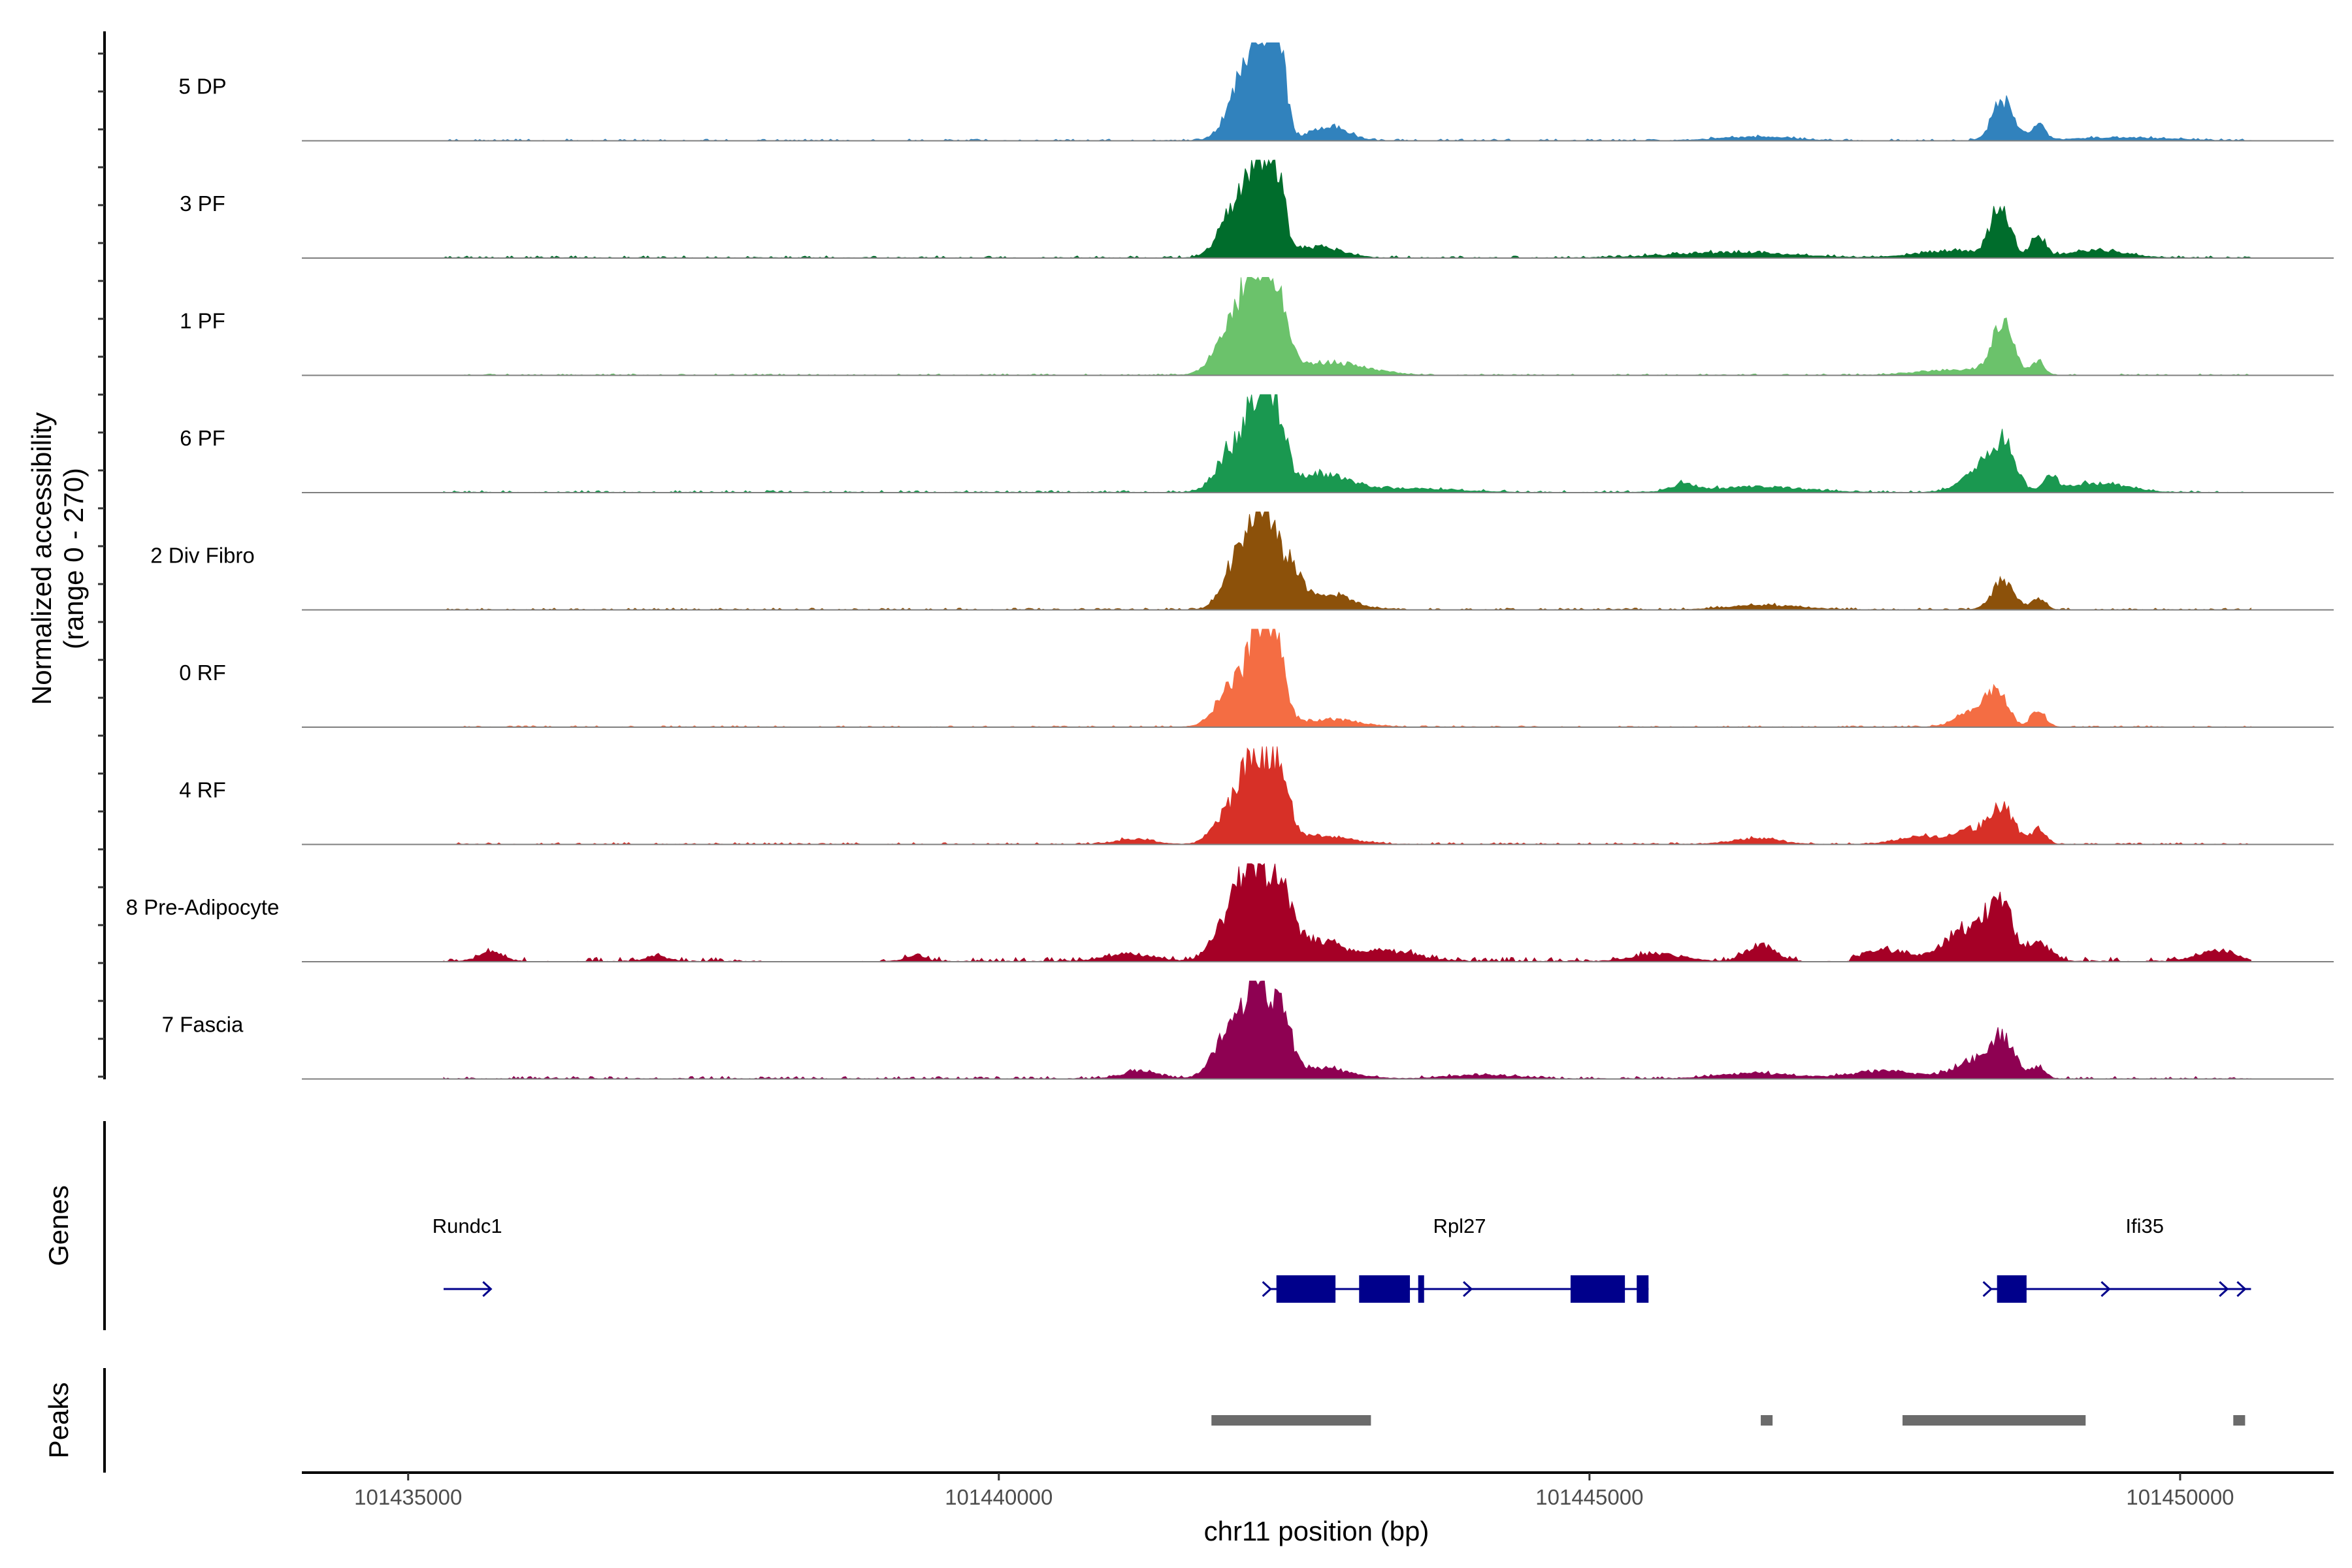 Image resolution: width=2352 pixels, height=1568 pixels. What do you see at coordinates (202, 673) in the screenshot?
I see `track-label: 0 RF` at bounding box center [202, 673].